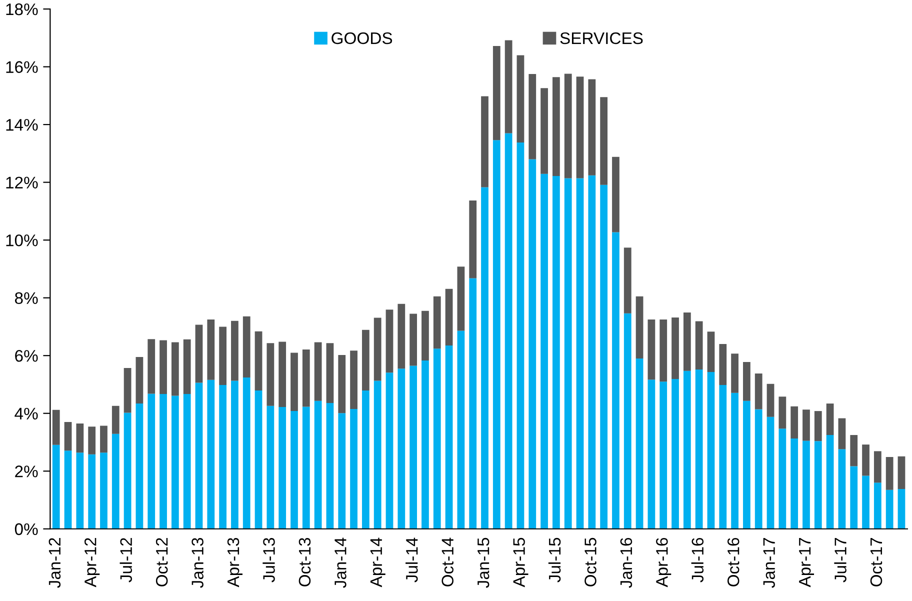 This screenshot has width=912, height=601. Describe the element at coordinates (234, 563) in the screenshot. I see `x-tick-label: Apr-13` at that location.